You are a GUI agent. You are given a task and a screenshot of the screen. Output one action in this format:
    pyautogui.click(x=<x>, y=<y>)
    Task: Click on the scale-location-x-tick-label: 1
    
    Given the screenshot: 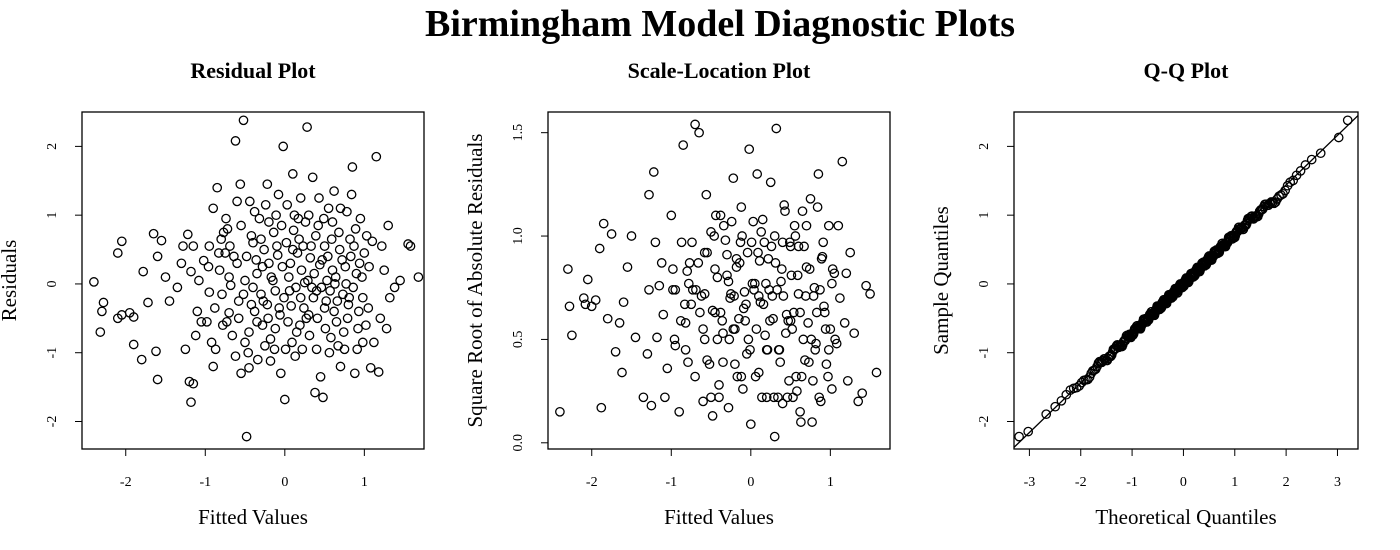 What is the action you would take?
    pyautogui.click(x=830, y=482)
    